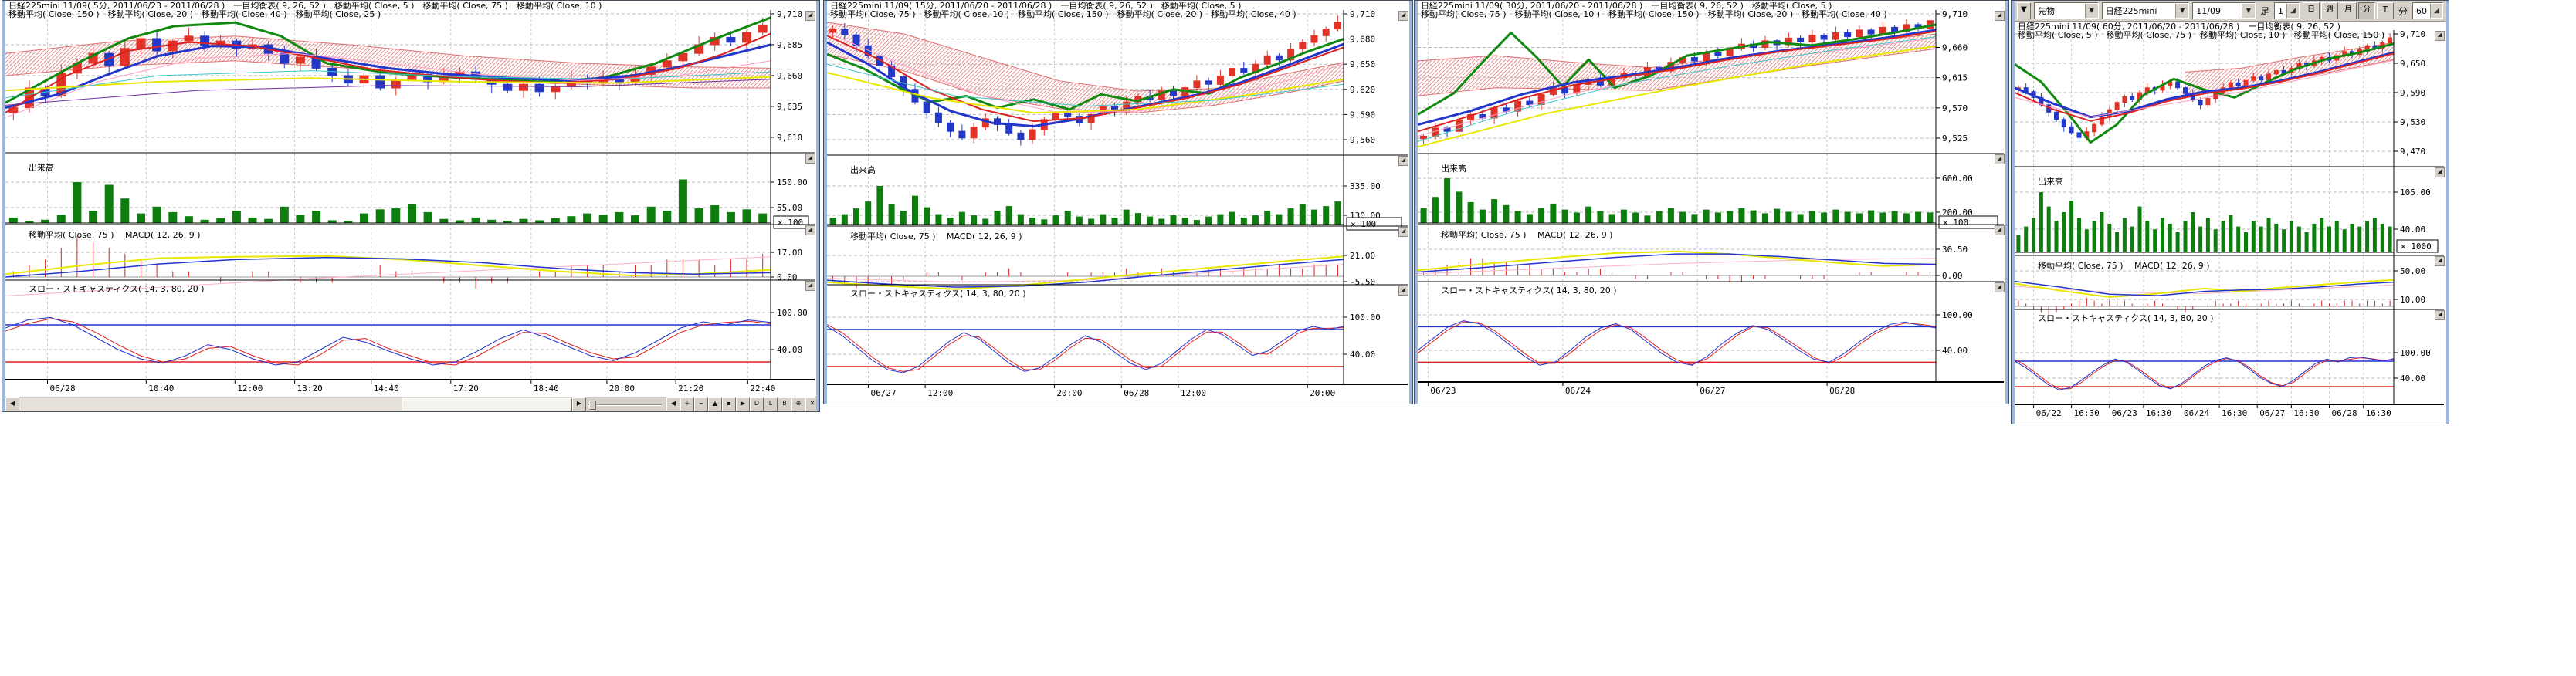 This screenshot has height=676, width=2576. What do you see at coordinates (2366, 10) in the screenshot?
I see `period-button-分: 分` at bounding box center [2366, 10].